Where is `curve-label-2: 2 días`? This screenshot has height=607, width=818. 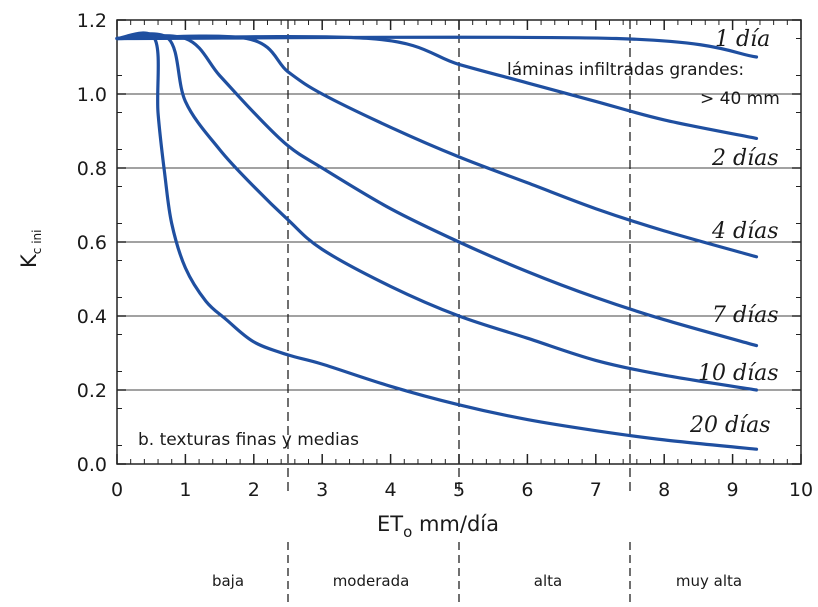
curve-label-2: 2 días is located at coordinates (745, 158).